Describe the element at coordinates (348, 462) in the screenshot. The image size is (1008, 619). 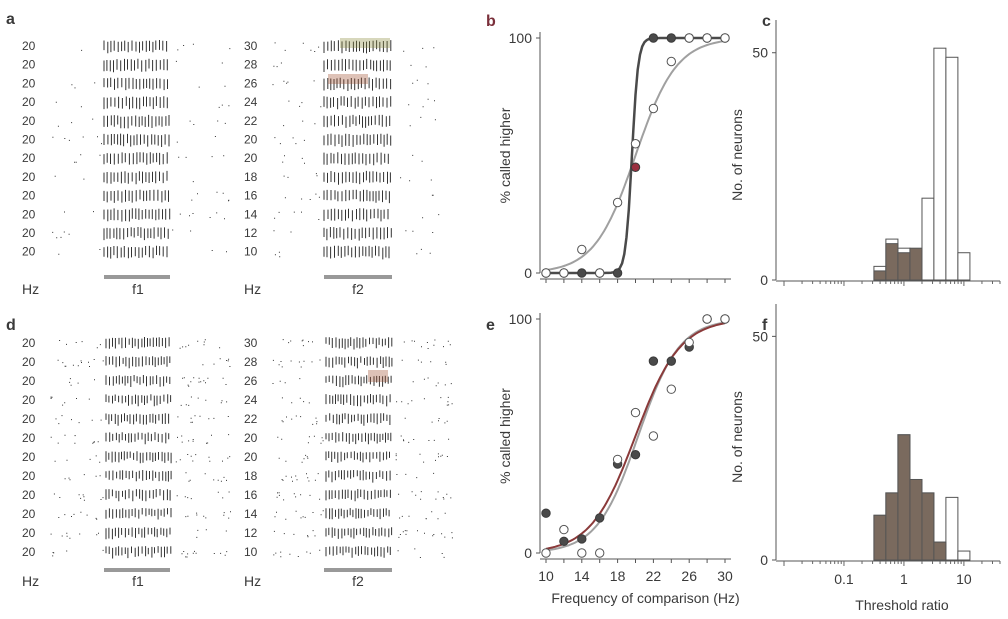
I see `raster-d-f2: 30 28 26 24 22 20 20 18 16 14 12 10 f2 Hz` at that location.